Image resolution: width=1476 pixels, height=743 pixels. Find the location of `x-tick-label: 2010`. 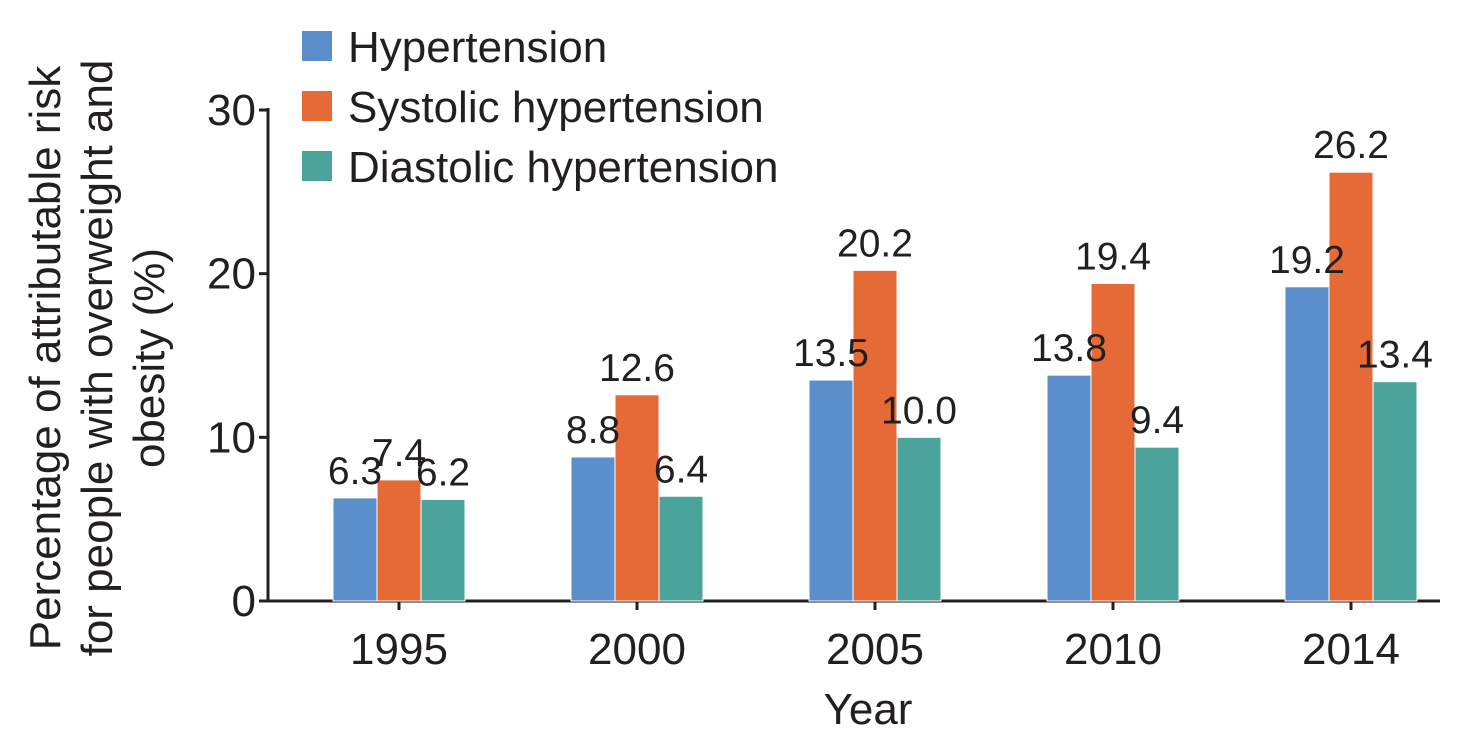

x-tick-label: 2010 is located at coordinates (1113, 649).